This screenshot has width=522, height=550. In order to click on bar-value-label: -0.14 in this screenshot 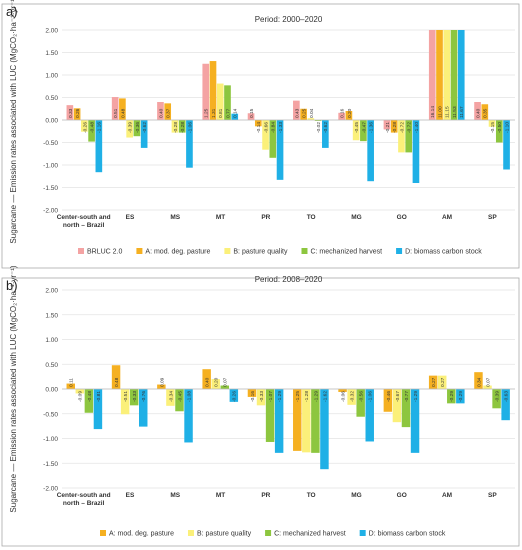, I will do `click(259, 127)`.